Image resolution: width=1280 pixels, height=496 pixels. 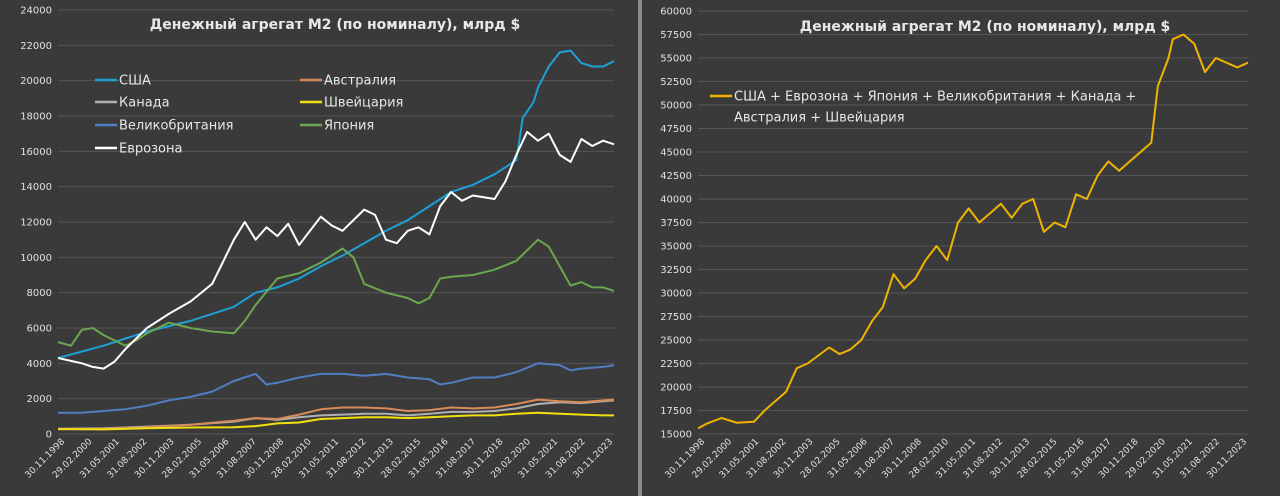 What do you see at coordinates (676, 270) in the screenshot?
I see `y-tick-label: 32500` at bounding box center [676, 270].